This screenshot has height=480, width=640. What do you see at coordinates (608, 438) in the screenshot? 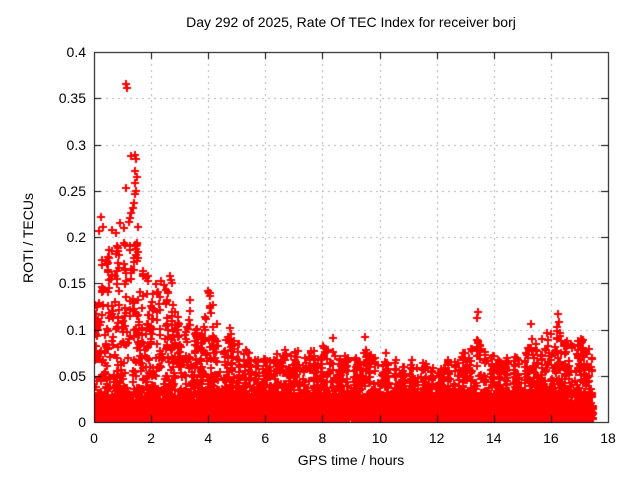
I see `x-tick-label: 18` at bounding box center [608, 438].